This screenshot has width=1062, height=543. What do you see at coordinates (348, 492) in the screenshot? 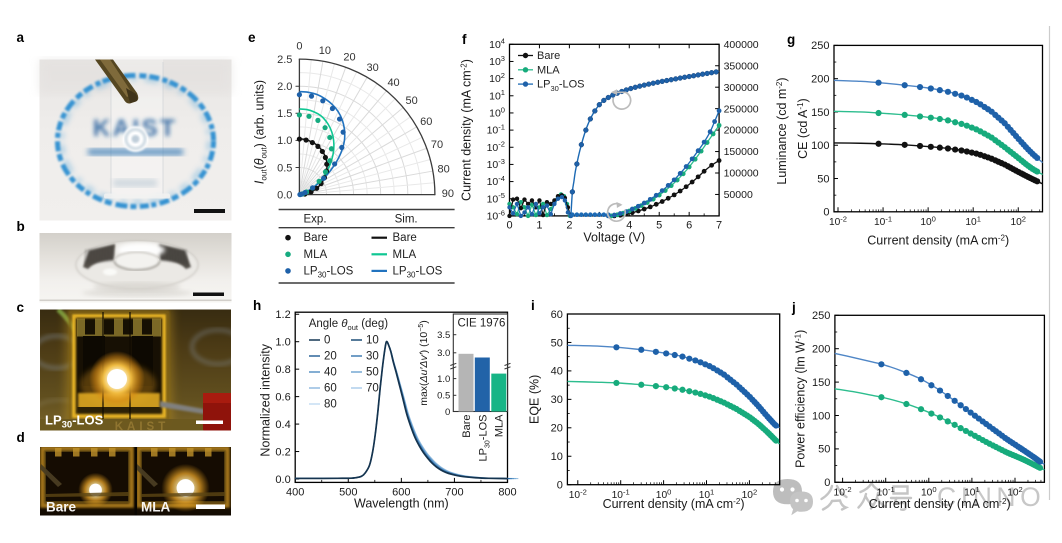
I see `svg-text: 500` at bounding box center [348, 492].